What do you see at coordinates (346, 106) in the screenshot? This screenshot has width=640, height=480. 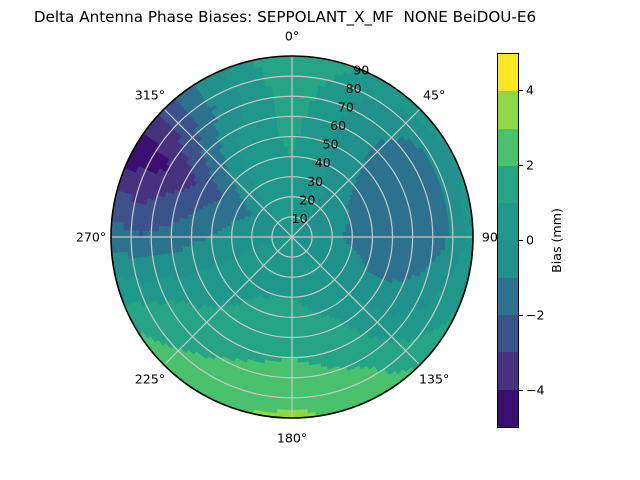 I see `svg-text: 70` at bounding box center [346, 106].